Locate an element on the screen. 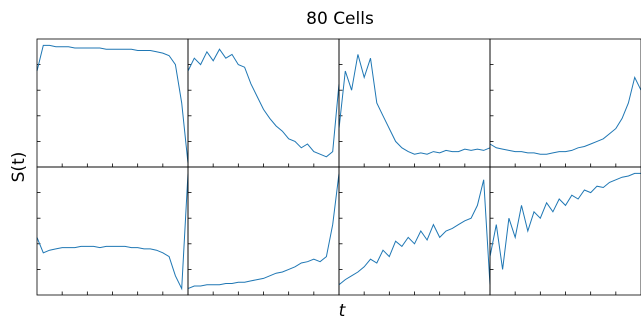 The width and height of the screenshot is (641, 320). figure-title: 80 Cells is located at coordinates (340, 19).